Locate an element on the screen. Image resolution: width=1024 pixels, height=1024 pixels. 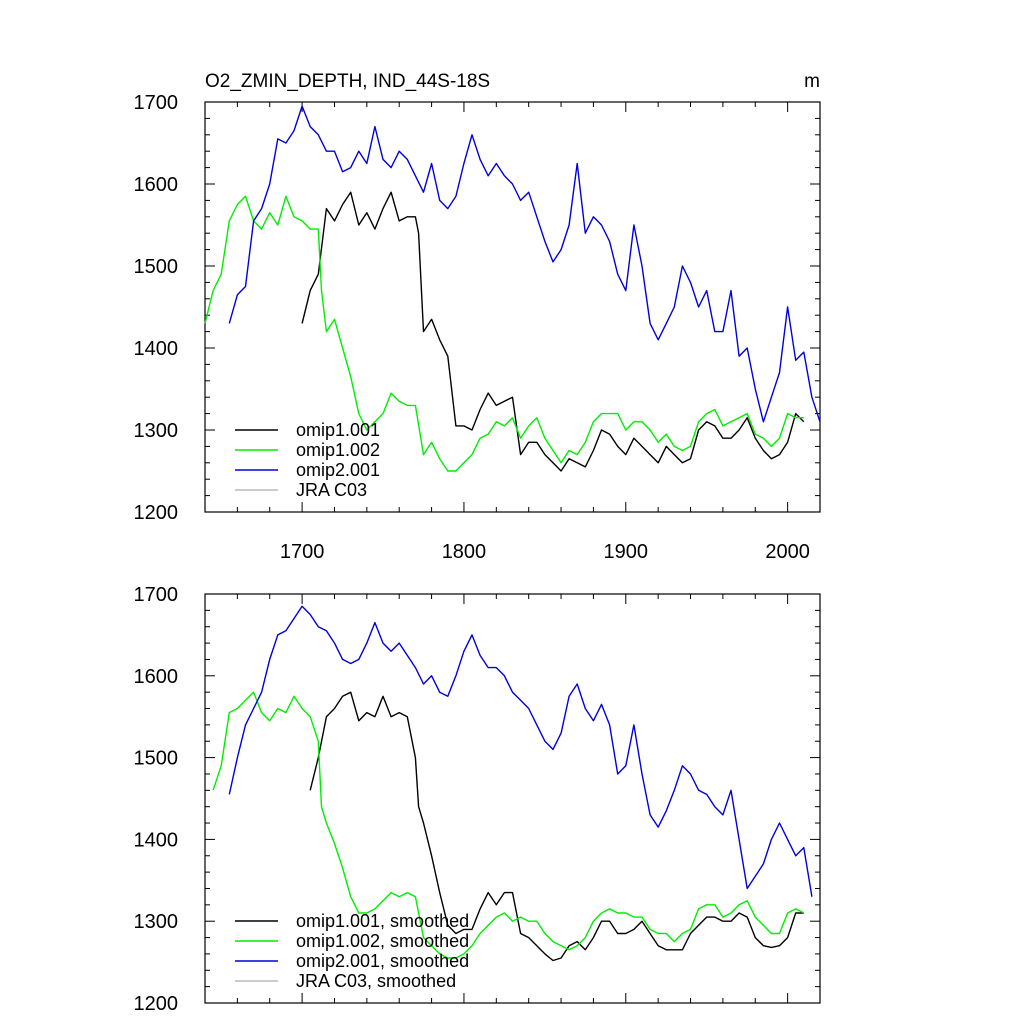
legend-label: omip1.002, smoothed is located at coordinates (382, 941).